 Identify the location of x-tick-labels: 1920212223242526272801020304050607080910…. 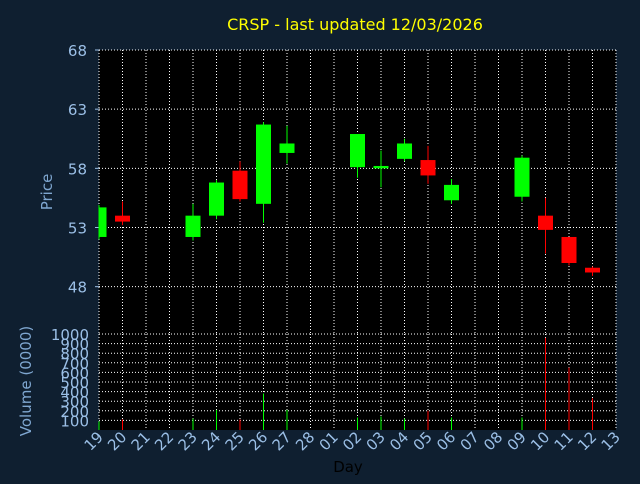
(352, 441).